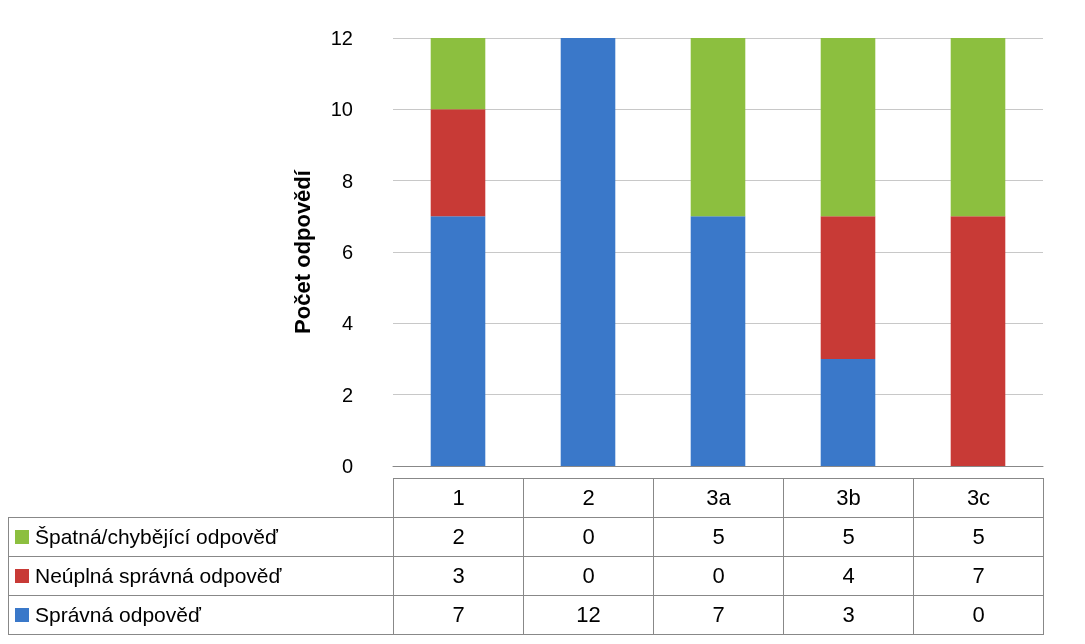 This screenshot has width=1085, height=644. Describe the element at coordinates (458, 537) in the screenshot. I see `data-label: 2` at that location.